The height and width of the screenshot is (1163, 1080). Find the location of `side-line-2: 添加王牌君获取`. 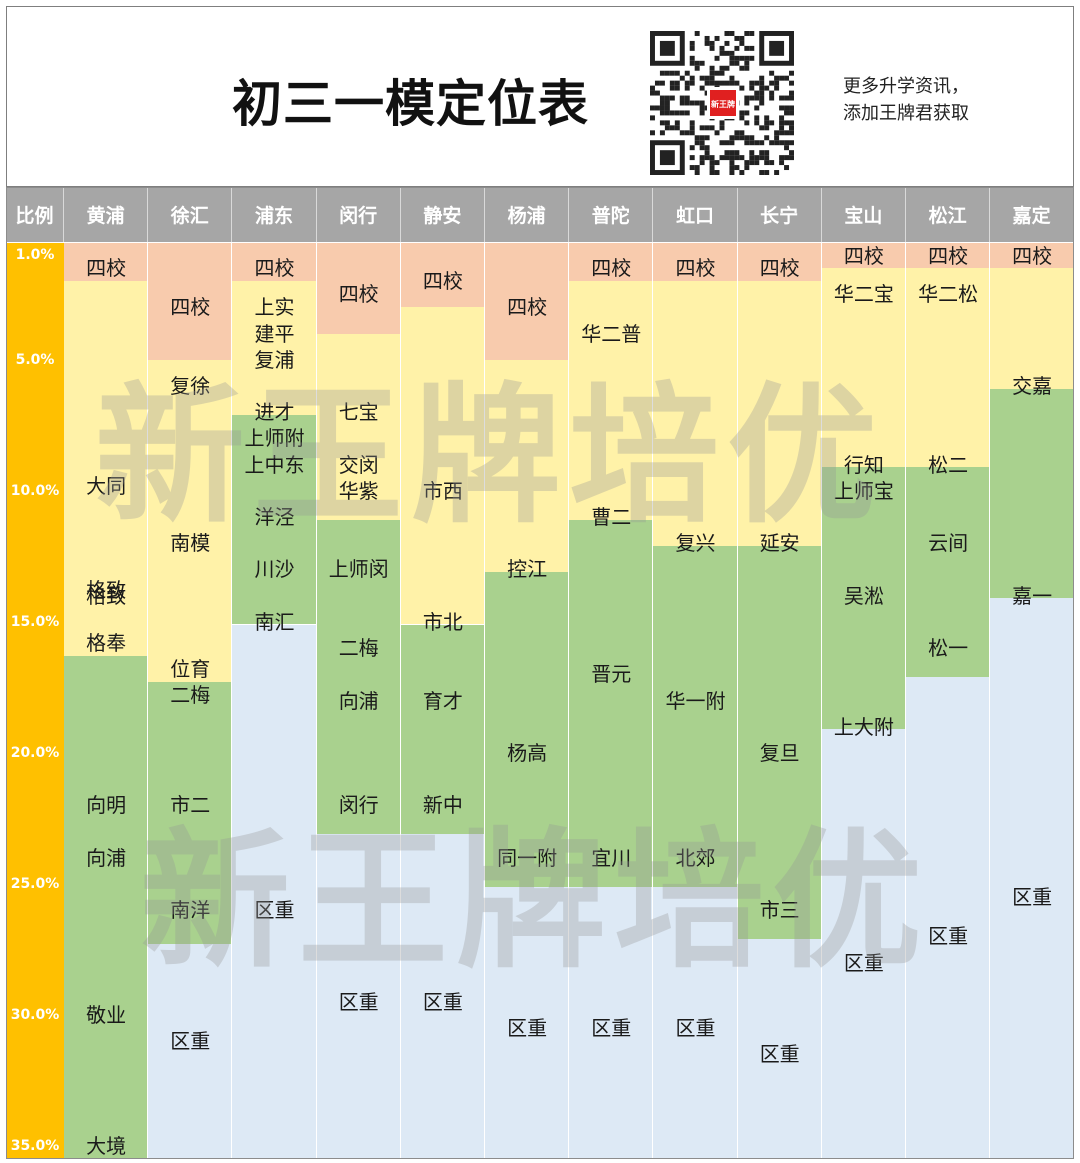

side-line-2: 添加王牌君获取 is located at coordinates (906, 113).